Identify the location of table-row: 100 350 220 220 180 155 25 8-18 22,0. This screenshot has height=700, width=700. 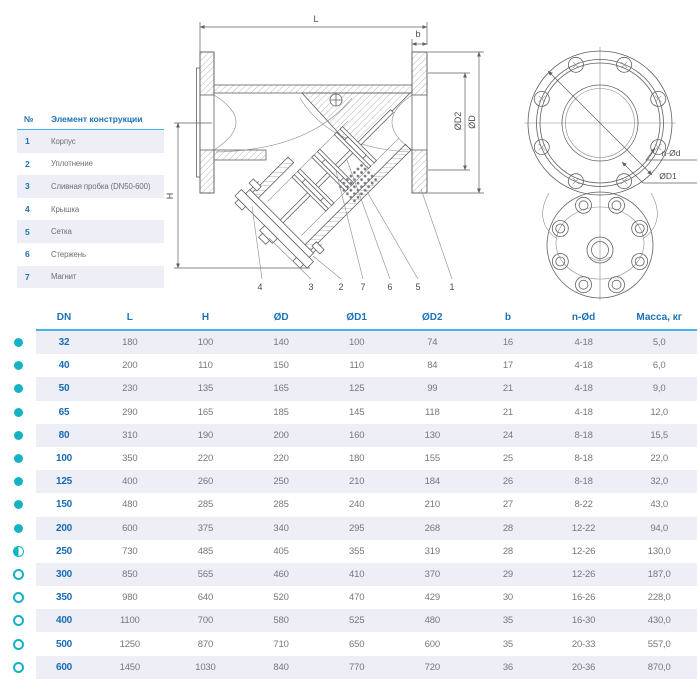
(348, 458).